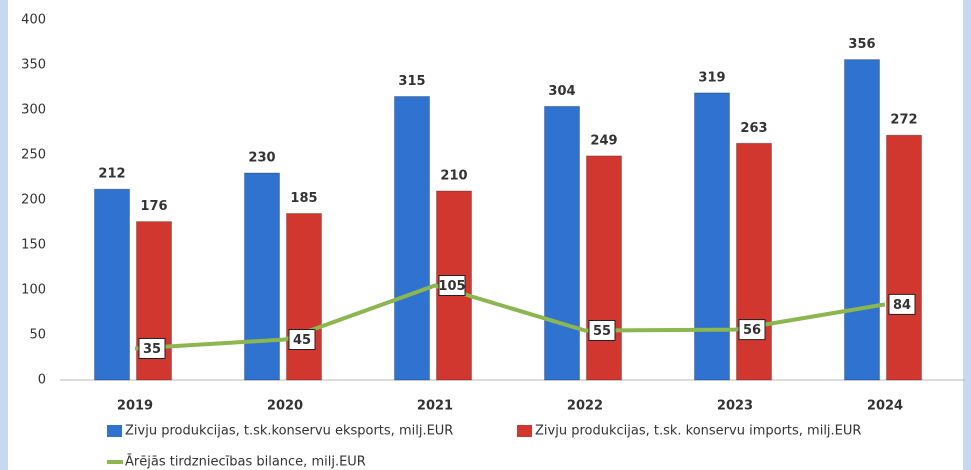 Image resolution: width=971 pixels, height=470 pixels. What do you see at coordinates (603, 140) in the screenshot?
I see `value-label: 249` at bounding box center [603, 140].